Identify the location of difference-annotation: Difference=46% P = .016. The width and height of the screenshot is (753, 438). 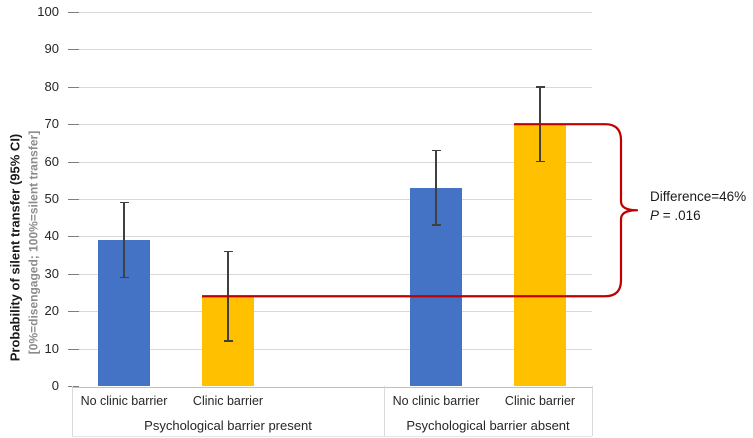
(698, 206).